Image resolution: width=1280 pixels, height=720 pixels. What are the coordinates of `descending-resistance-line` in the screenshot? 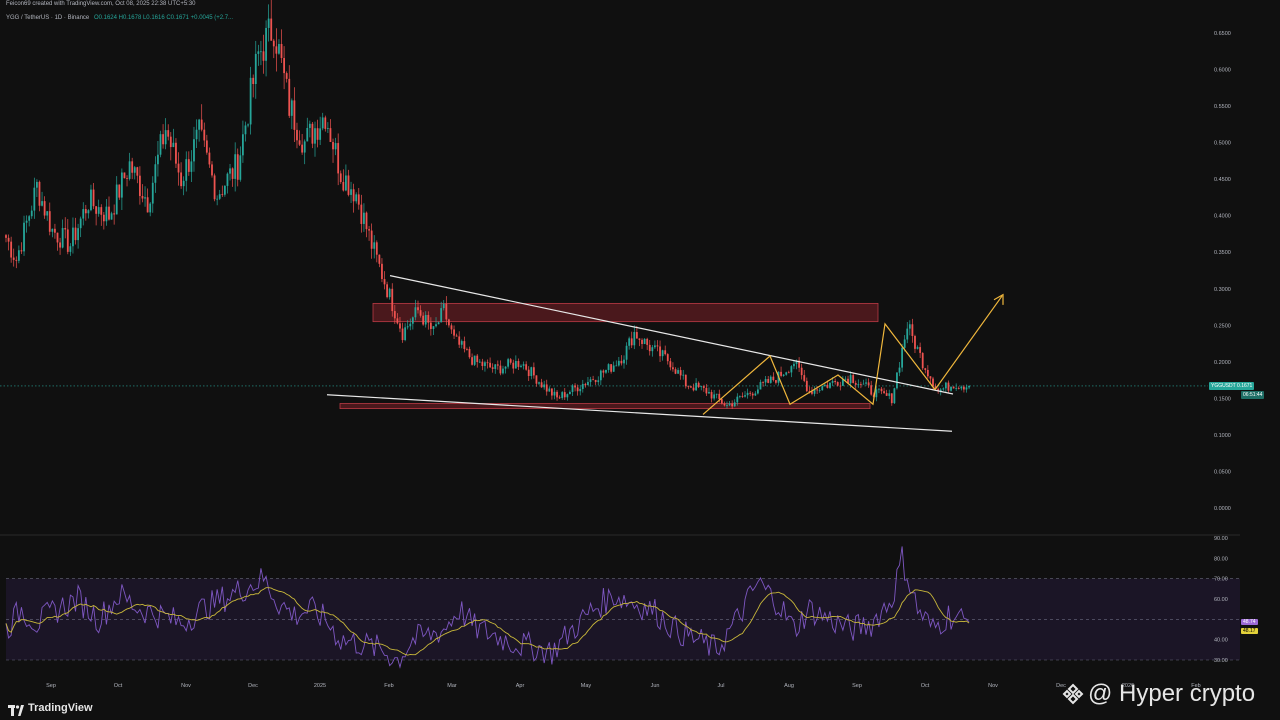 It's located at (671, 335).